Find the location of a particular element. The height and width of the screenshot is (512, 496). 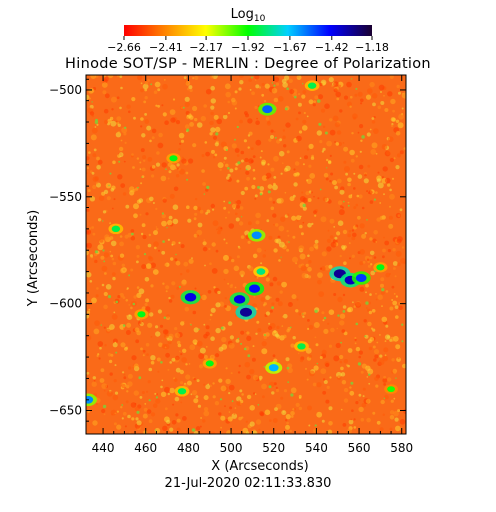

colorbar-label-sub: 10 is located at coordinates (260, 19).